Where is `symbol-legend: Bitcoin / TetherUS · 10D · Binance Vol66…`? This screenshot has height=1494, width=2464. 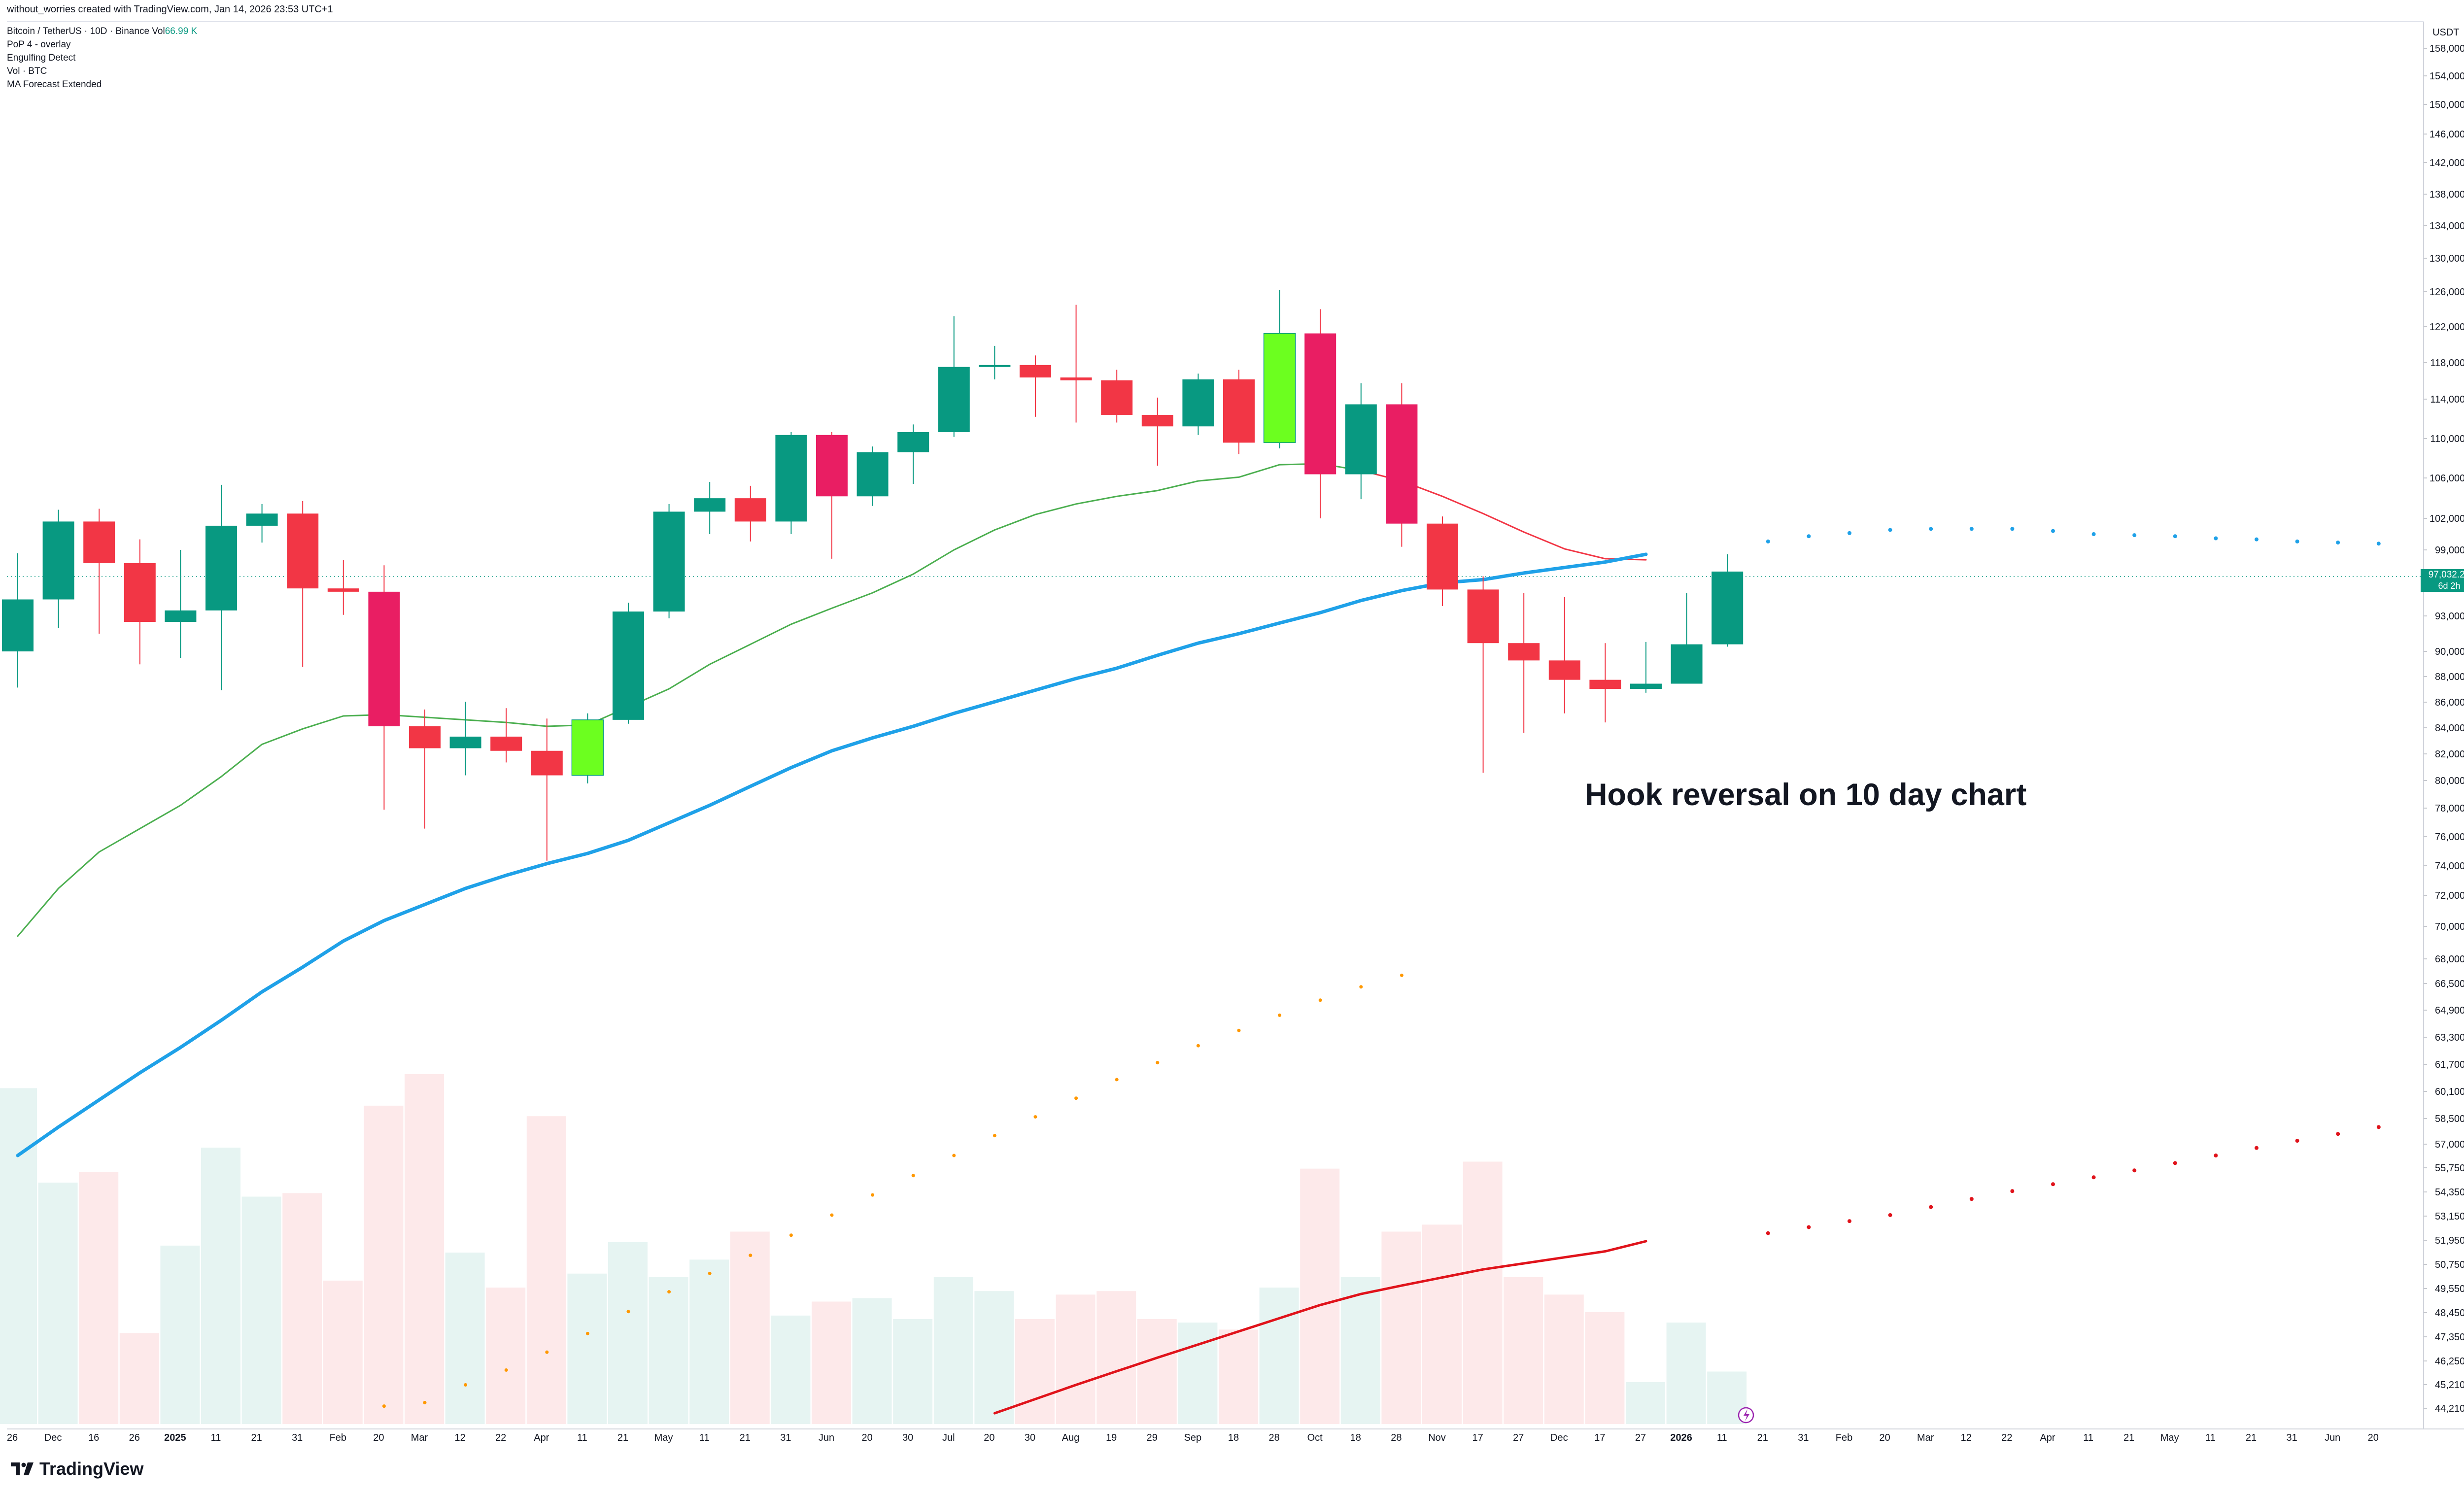 symbol-legend: Bitcoin / TetherUS · 10D · Binance Vol66… is located at coordinates (102, 31).